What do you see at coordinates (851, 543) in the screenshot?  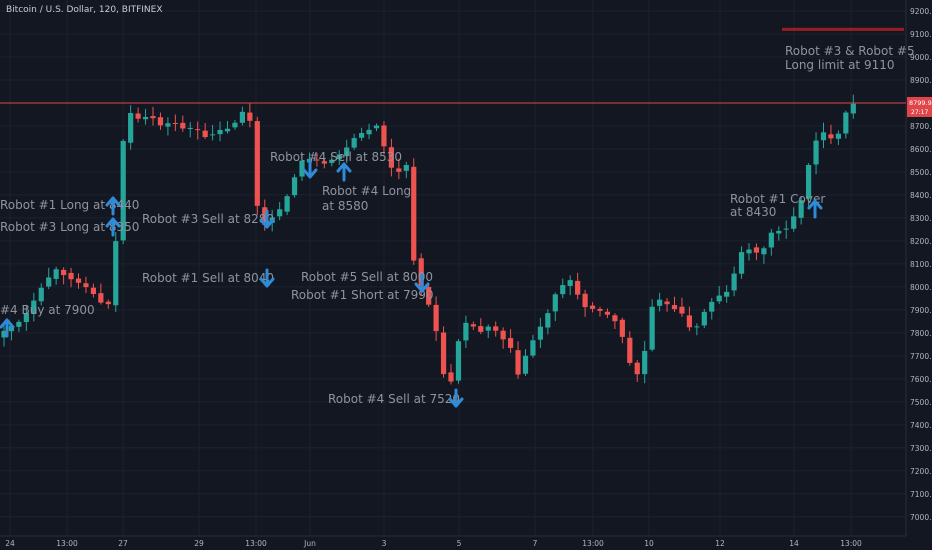 I see `x-tick-label: 13:00` at bounding box center [851, 543].